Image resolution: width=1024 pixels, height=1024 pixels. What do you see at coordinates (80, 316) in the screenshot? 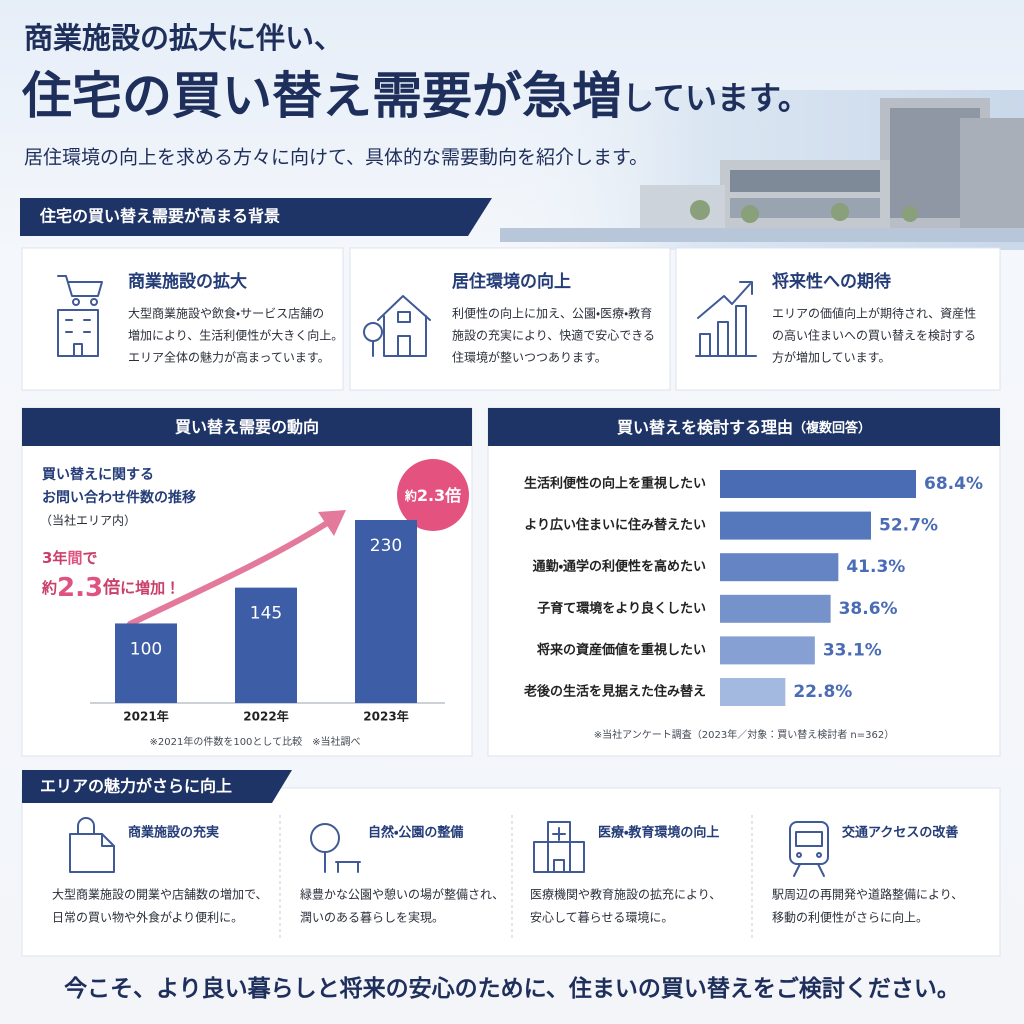
I see `icon-store` at bounding box center [80, 316].